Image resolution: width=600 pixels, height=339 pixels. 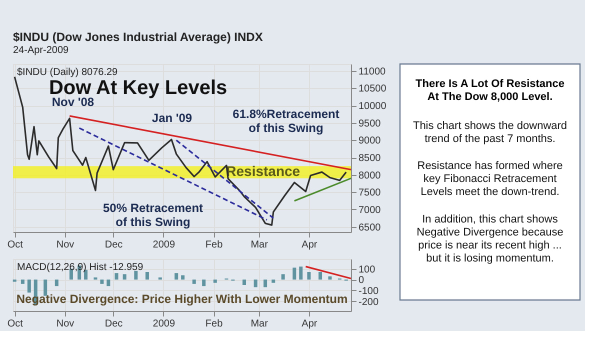 What do you see at coordinates (67, 72) in the screenshot?
I see `annotation: $INDU (Daily) 8076.29` at bounding box center [67, 72].